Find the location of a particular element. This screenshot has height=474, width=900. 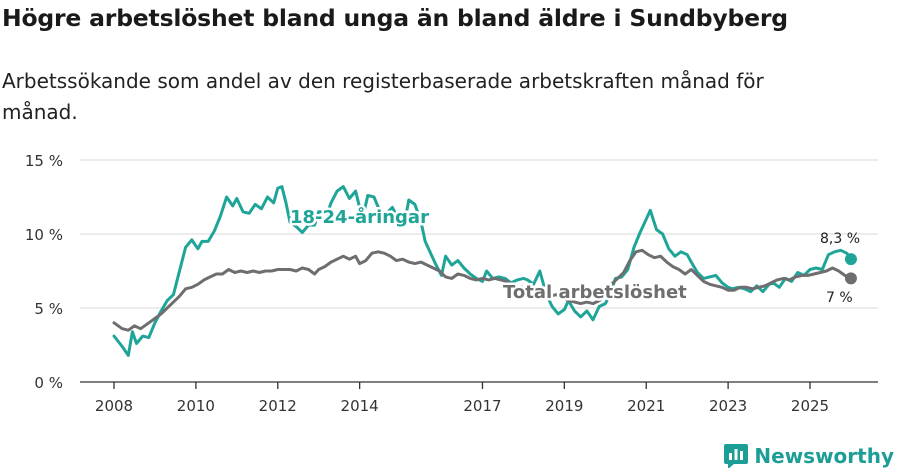

newsworthy-logo-icon is located at coordinates (736, 456).